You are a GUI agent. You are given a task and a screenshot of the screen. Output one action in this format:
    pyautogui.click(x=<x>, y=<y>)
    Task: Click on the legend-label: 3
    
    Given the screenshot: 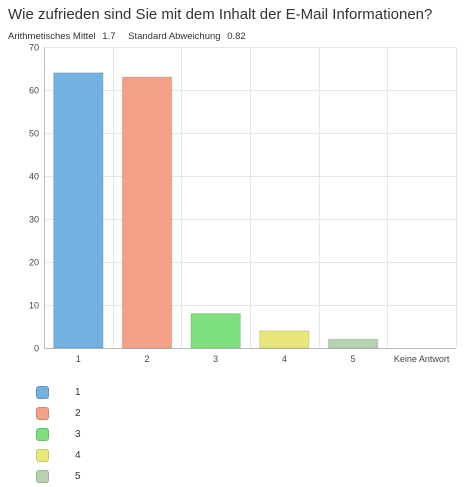 What is the action you would take?
    pyautogui.click(x=78, y=434)
    